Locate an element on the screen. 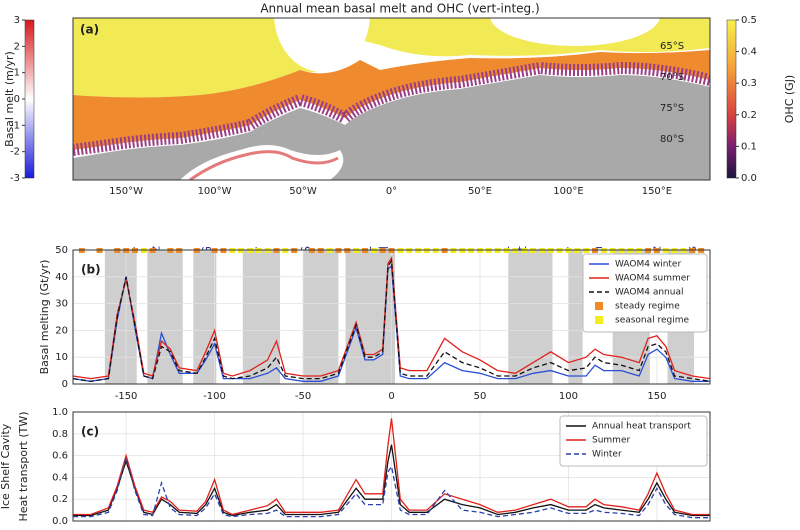  legend-label: WAOM4 winter is located at coordinates (648, 265).